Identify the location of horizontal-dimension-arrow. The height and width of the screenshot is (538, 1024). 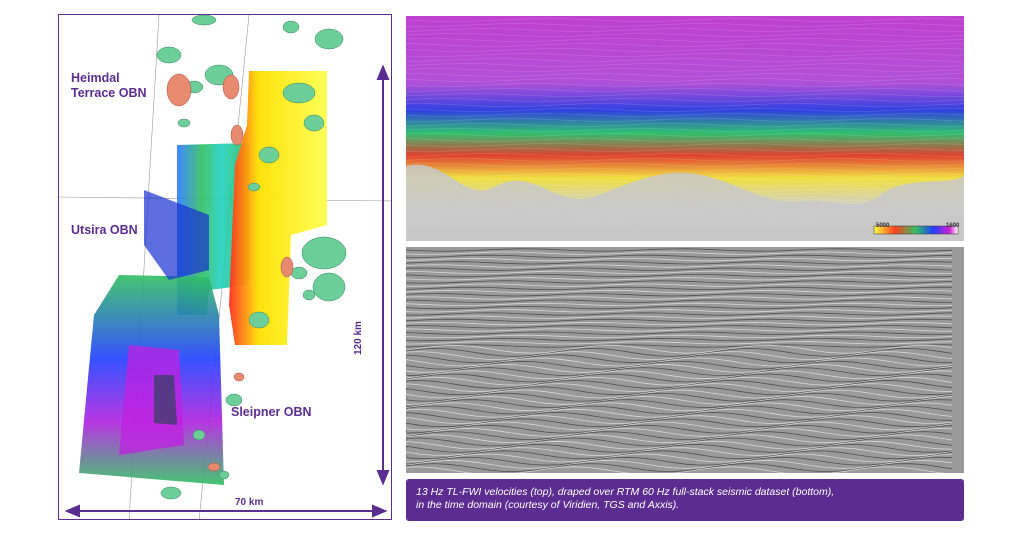
(226, 511).